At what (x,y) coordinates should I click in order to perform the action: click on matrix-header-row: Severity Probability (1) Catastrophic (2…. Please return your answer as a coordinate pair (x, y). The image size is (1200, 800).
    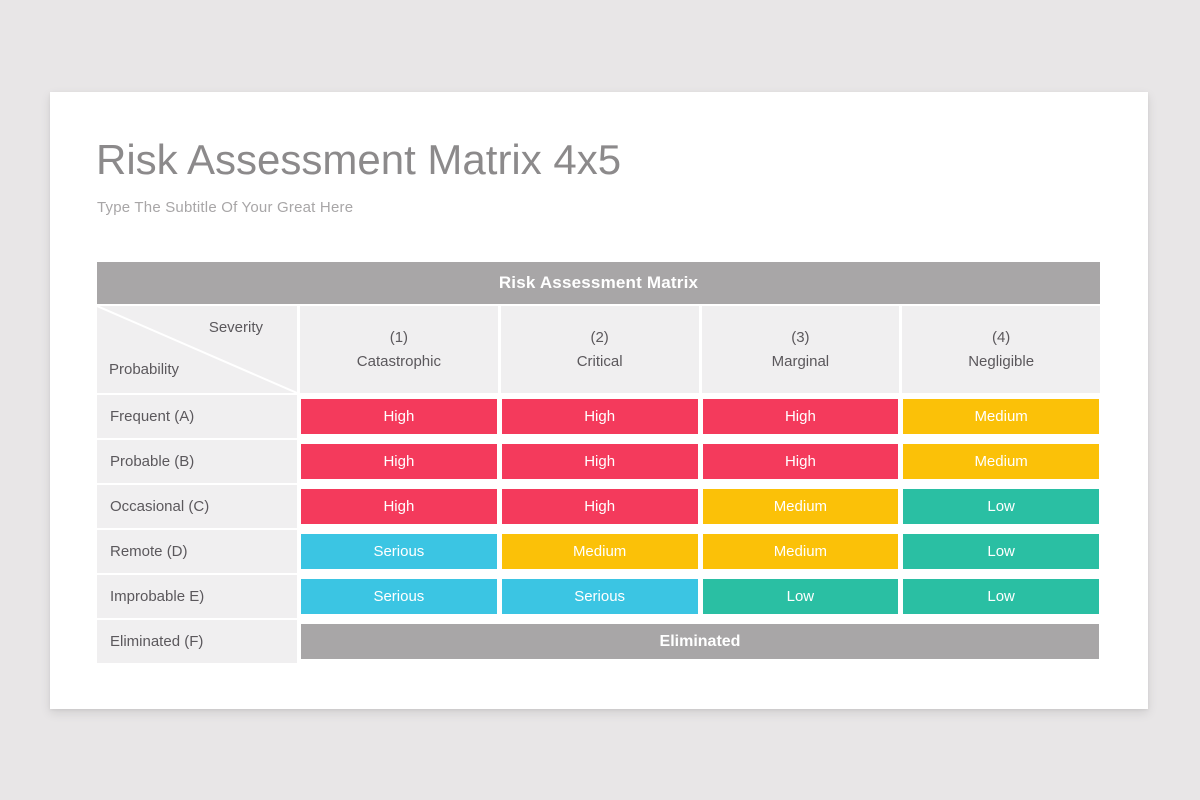
    Looking at the image, I should click on (598, 349).